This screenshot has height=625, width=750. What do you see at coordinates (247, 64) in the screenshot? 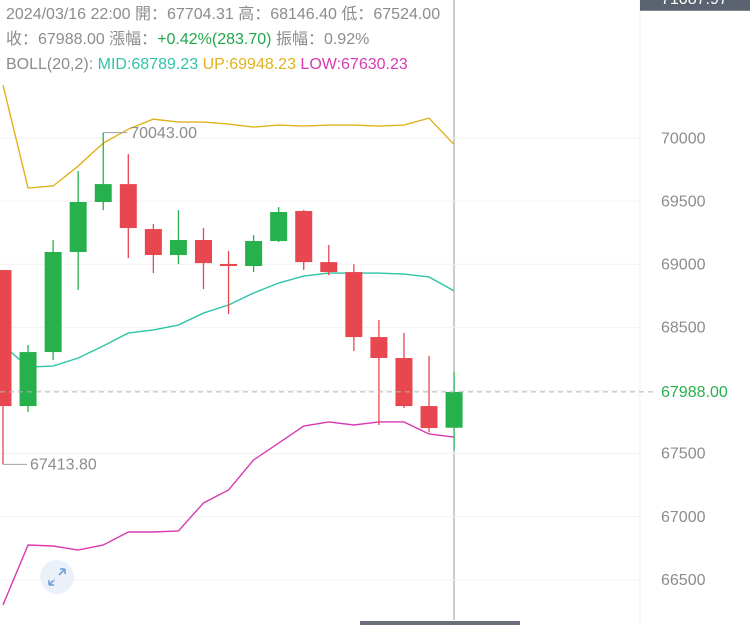
I see `header-text: UP:69948.23` at bounding box center [247, 64].